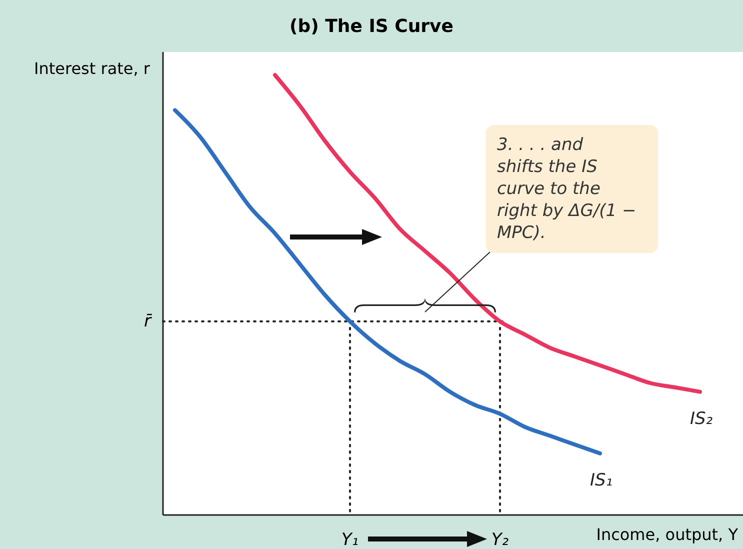 Image resolution: width=743 pixels, height=549 pixels. What do you see at coordinates (701, 418) in the screenshot?
I see `series-label: IS₂` at bounding box center [701, 418].